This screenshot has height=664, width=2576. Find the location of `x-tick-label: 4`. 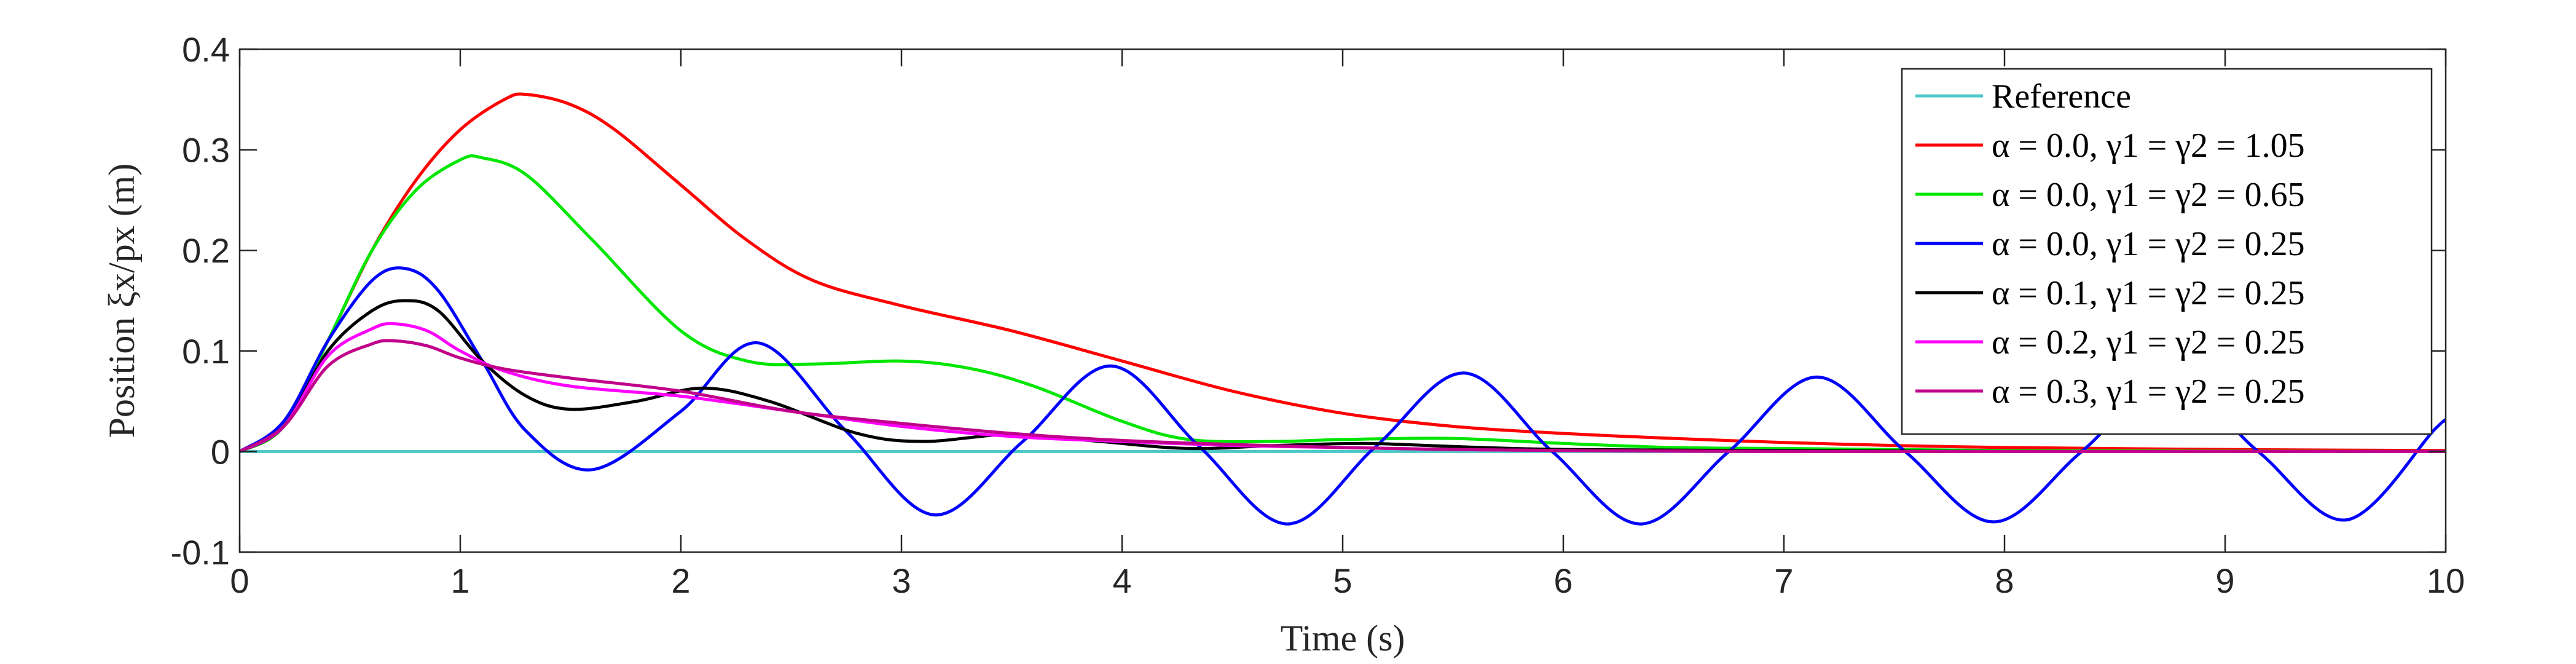

x-tick-label: 4 is located at coordinates (1121, 580).